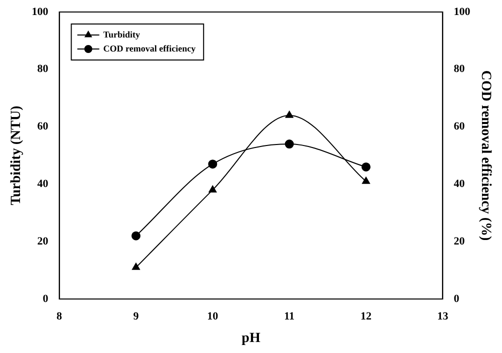 The height and width of the screenshot is (353, 502). Describe the element at coordinates (43, 69) in the screenshot. I see `y-tick-label: 80` at that location.